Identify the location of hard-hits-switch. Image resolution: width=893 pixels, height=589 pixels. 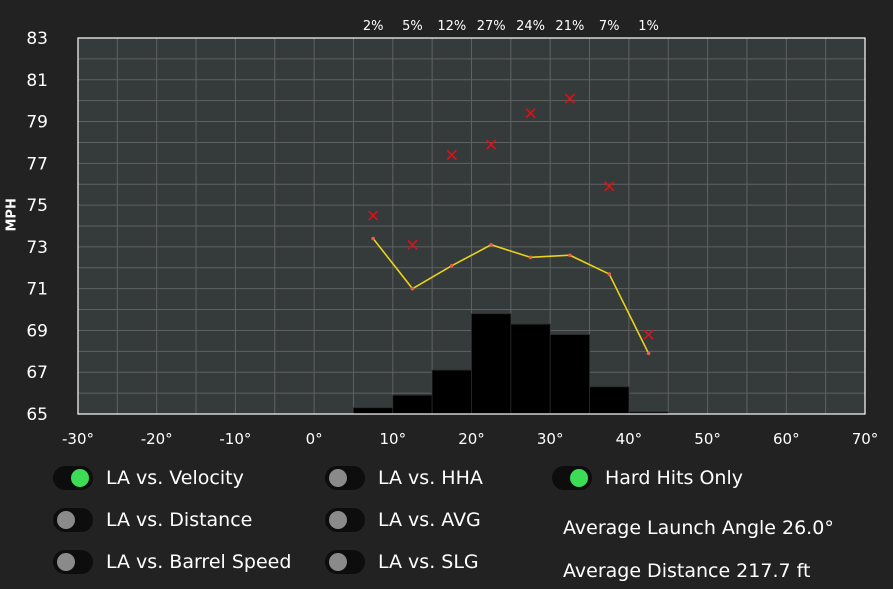
(572, 478).